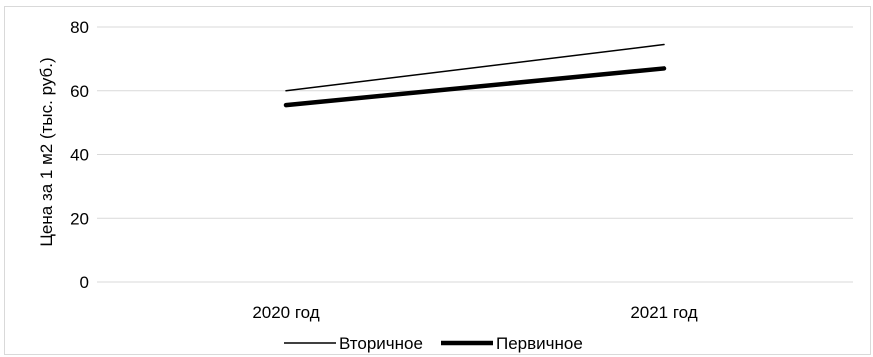 This screenshot has height=357, width=873. What do you see at coordinates (79, 218) in the screenshot?
I see `y-tick-label: 20` at bounding box center [79, 218].